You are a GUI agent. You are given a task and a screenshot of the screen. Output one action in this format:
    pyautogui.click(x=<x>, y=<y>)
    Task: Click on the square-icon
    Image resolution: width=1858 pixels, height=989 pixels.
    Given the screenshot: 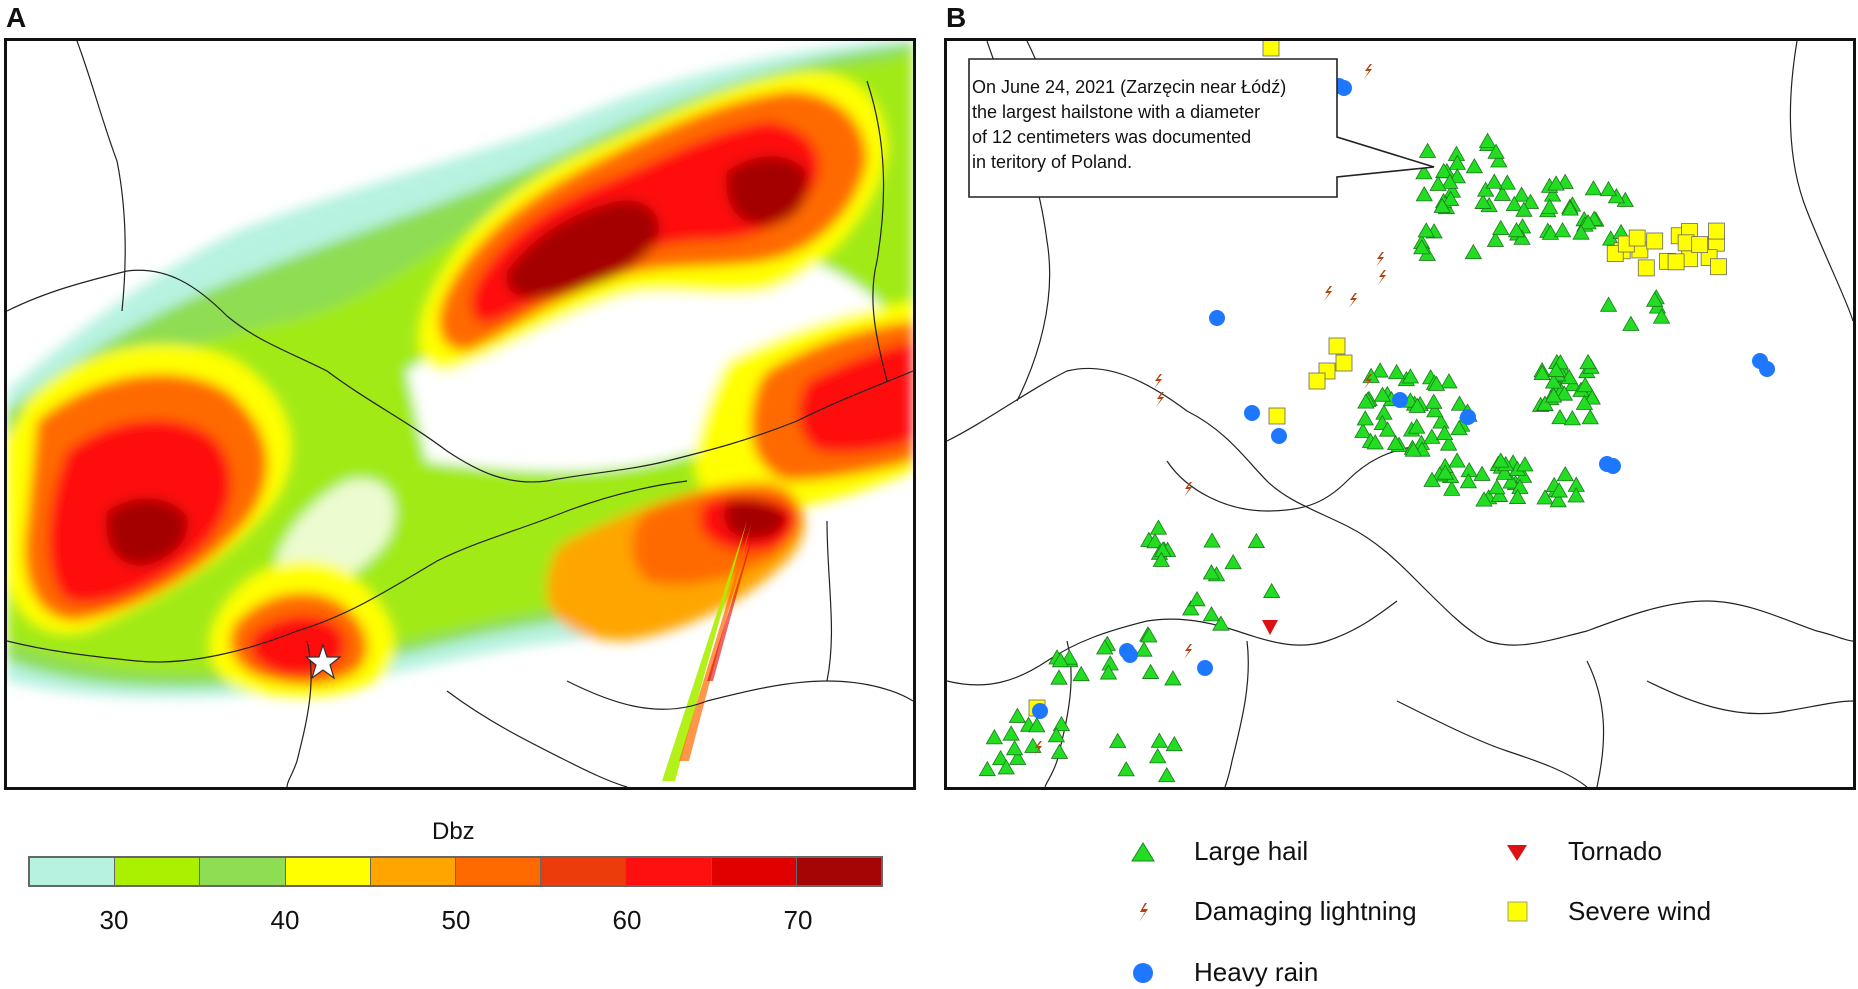 What is the action you would take?
    pyautogui.click(x=1517, y=911)
    